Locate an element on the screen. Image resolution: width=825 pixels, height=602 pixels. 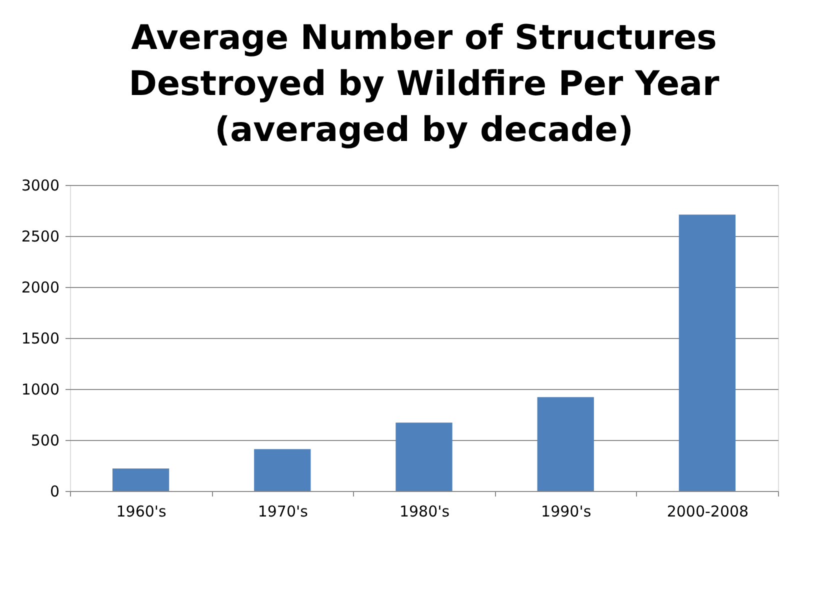
y-tick-label: 500 is located at coordinates (45, 441).